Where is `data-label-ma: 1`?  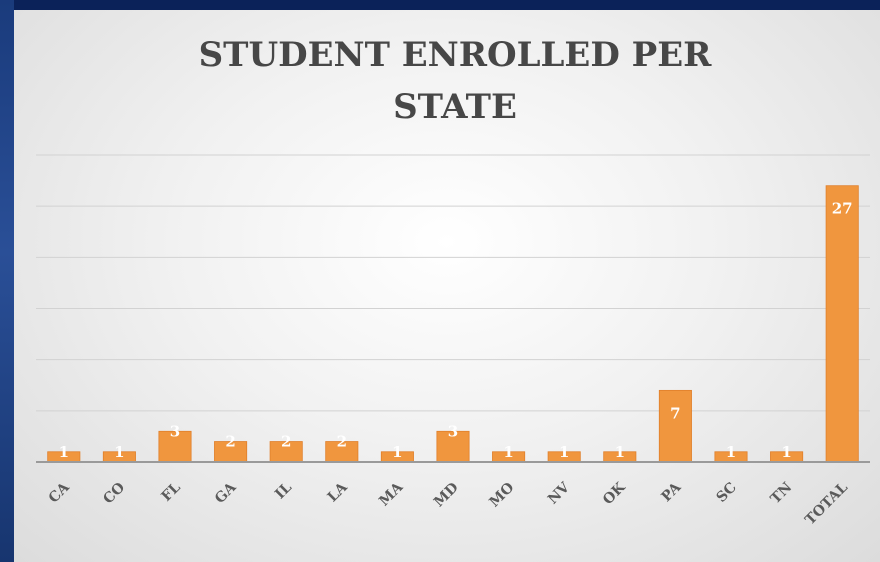
data-label-ma: 1 is located at coordinates (397, 452).